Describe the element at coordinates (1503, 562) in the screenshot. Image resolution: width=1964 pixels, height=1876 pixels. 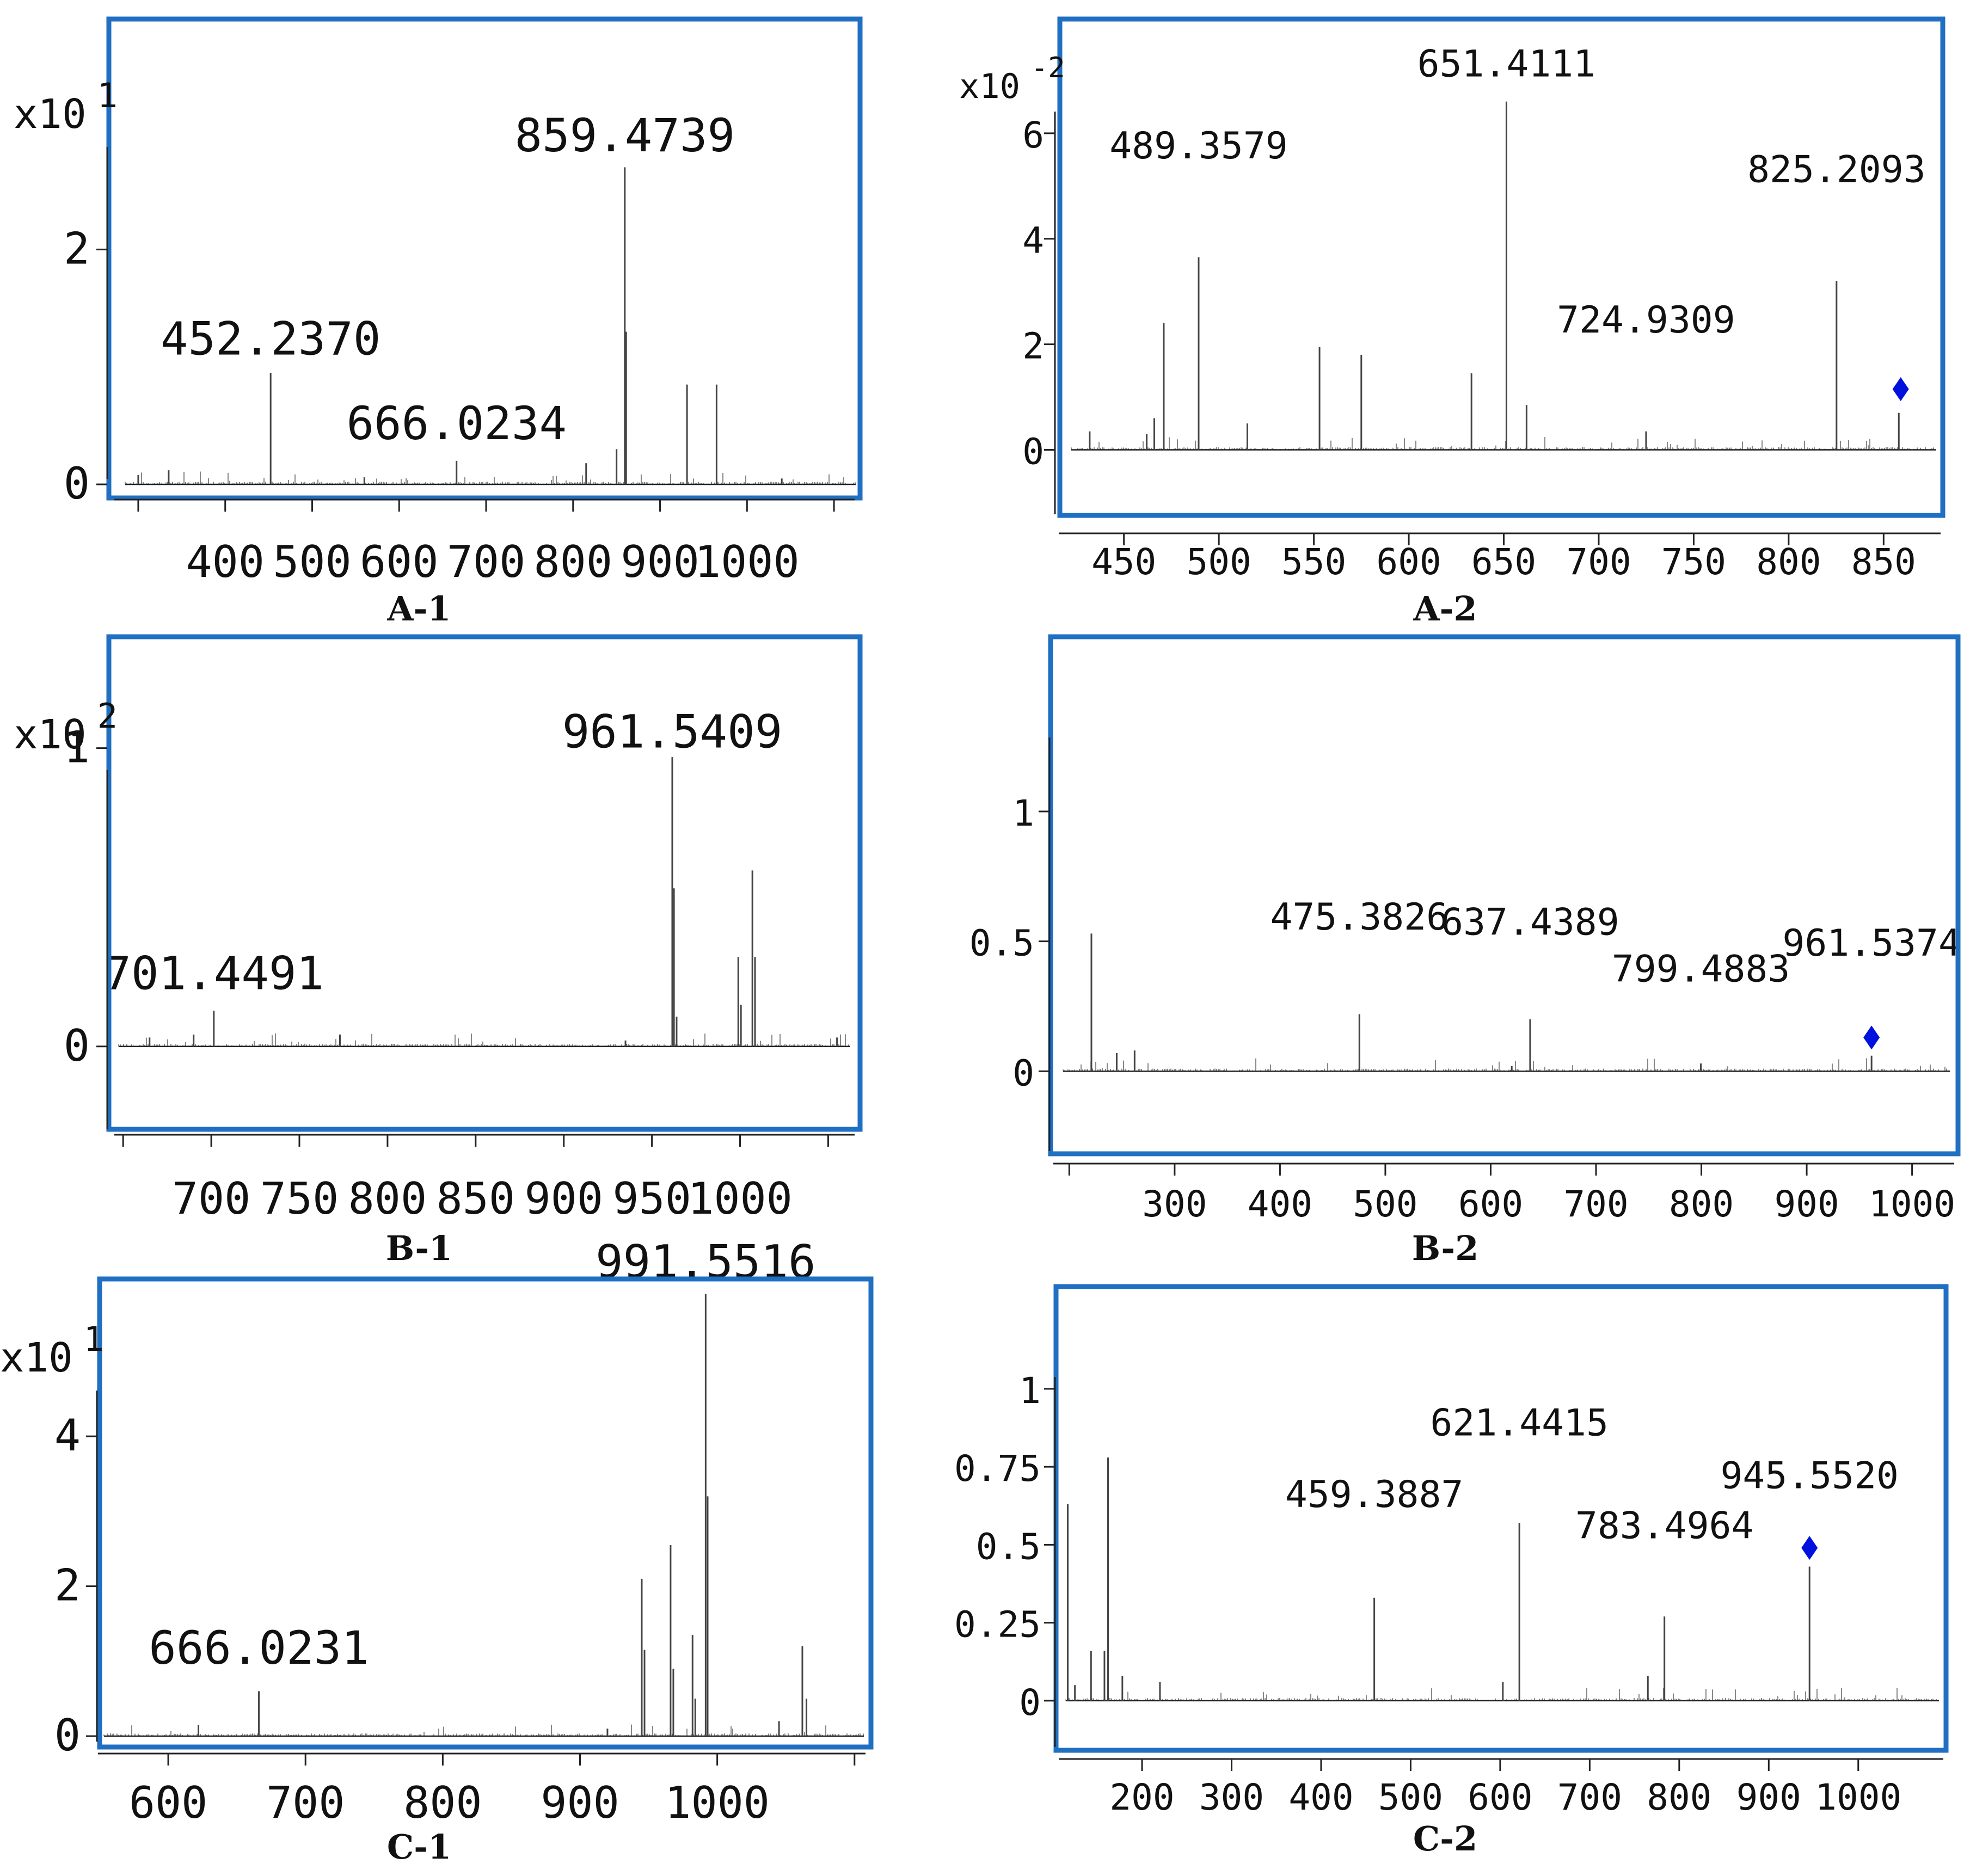
I see `x-tick-label: 650` at that location.